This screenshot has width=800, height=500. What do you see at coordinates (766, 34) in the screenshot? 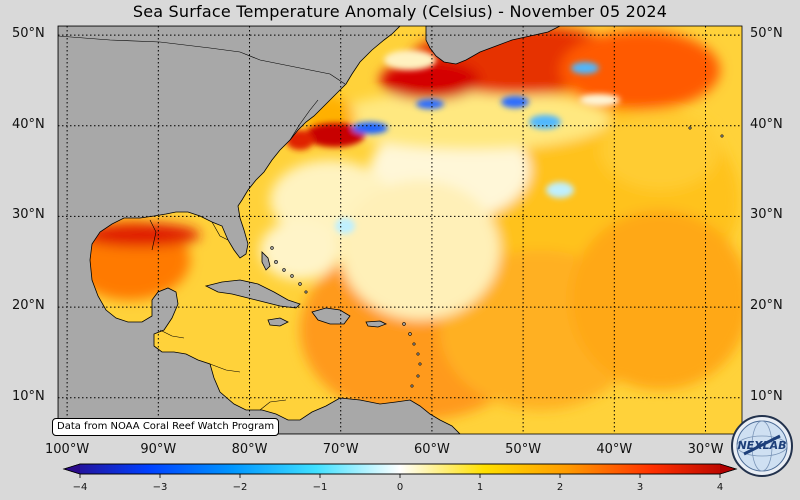
I see `lat-label-right-0: 50°N` at bounding box center [766, 34].